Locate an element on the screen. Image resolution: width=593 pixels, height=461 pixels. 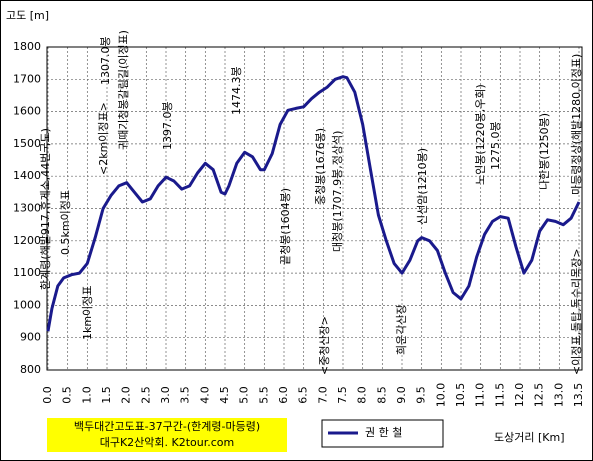
annotation: 노인봉(1220봉,우회) is located at coordinates (480, 134).